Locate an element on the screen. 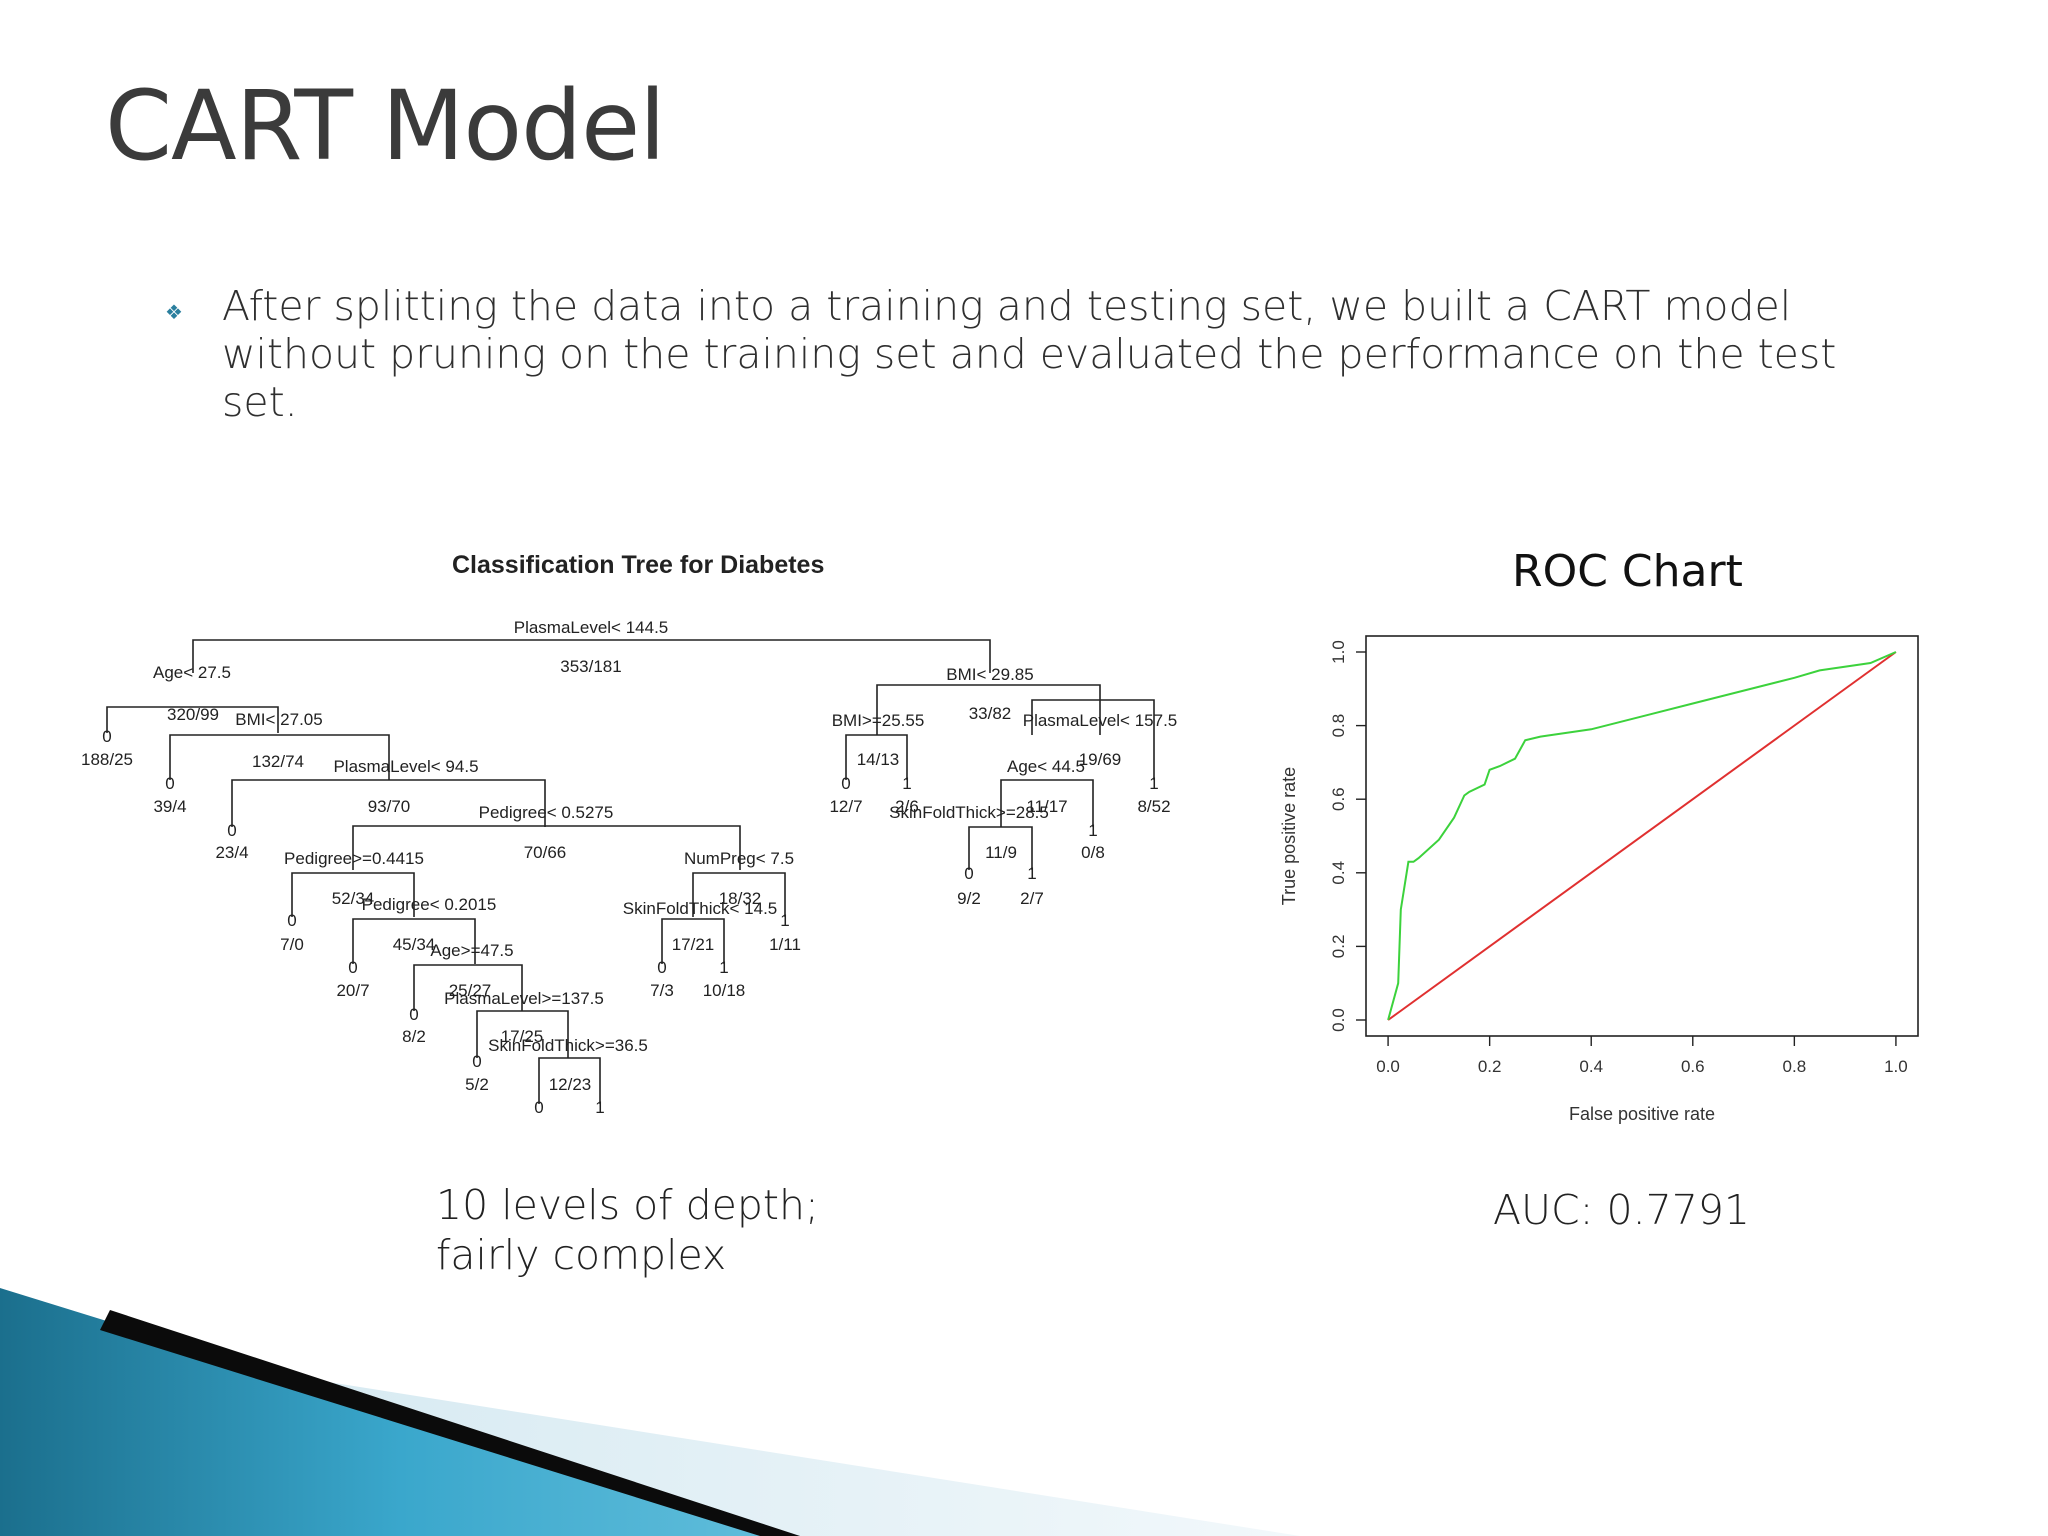 The height and width of the screenshot is (1536, 2048). tree-node-count: 17/25 is located at coordinates (522, 1036).